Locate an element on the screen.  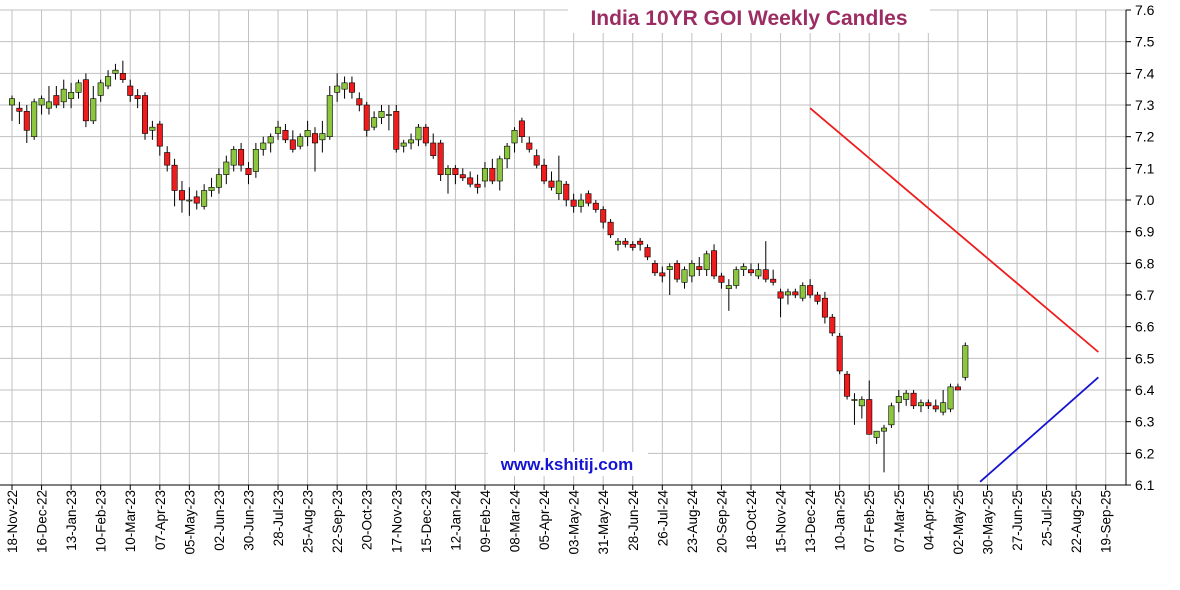
x-tick-label: 27-Jun-25 is located at coordinates (1017, 520).